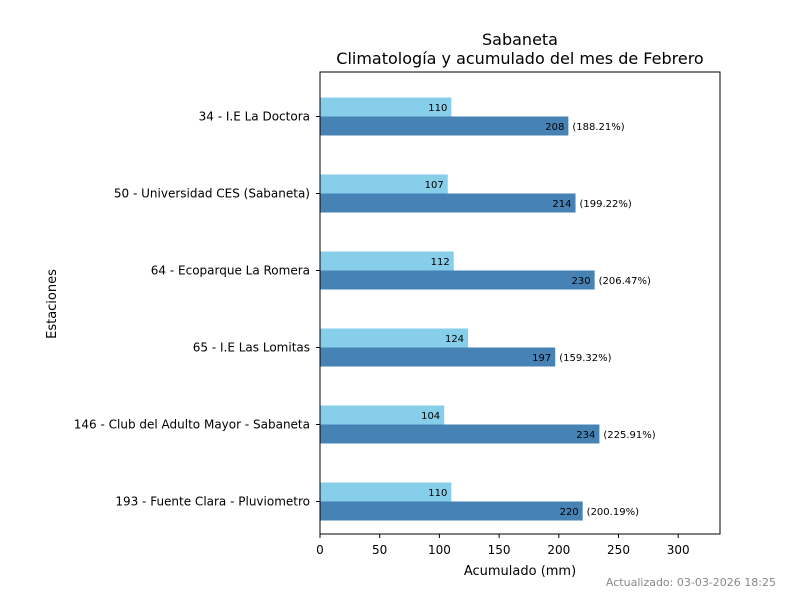 Image resolution: width=800 pixels, height=600 pixels. Describe the element at coordinates (212, 502) in the screenshot. I see `y-tick-label: 193 - Fuente Clara - Pluviometro` at that location.